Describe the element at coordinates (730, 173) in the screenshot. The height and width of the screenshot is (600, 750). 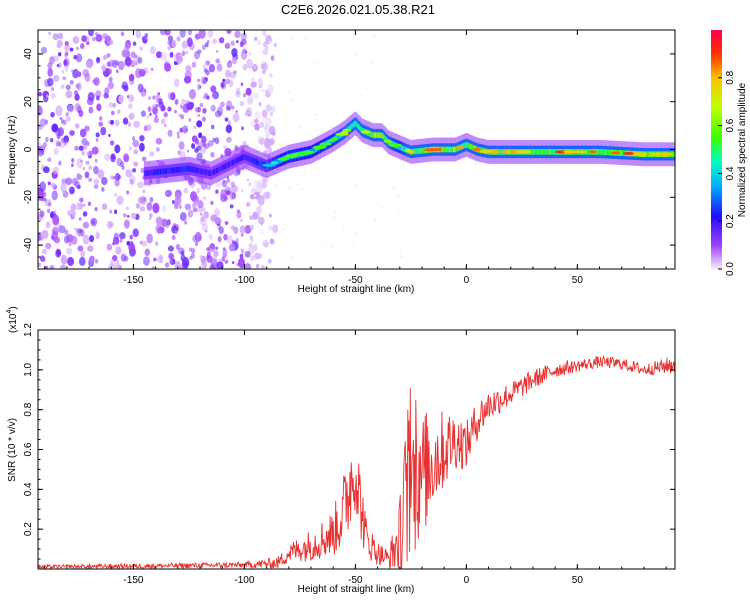
I see `colorbar-tick-label: 0.4` at that location.